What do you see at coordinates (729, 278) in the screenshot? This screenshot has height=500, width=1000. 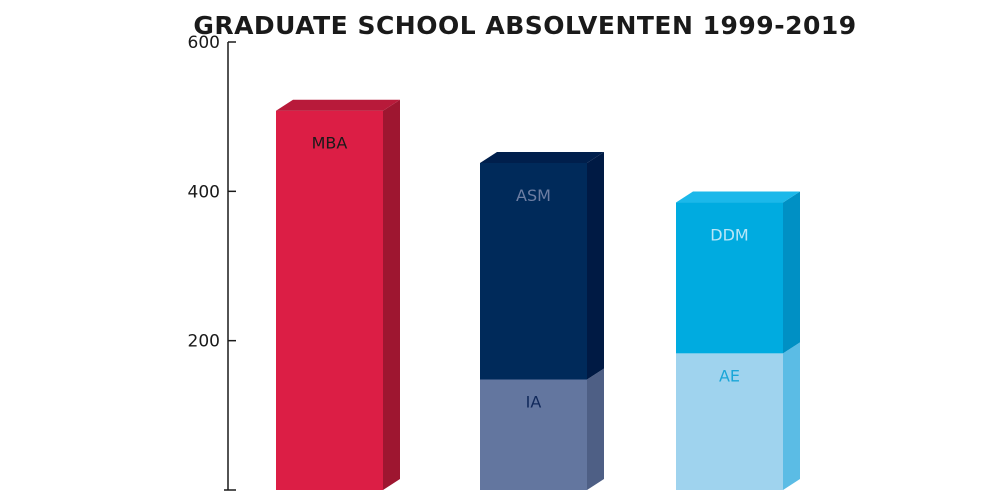 I see `bar-segment-ddm` at bounding box center [729, 278].